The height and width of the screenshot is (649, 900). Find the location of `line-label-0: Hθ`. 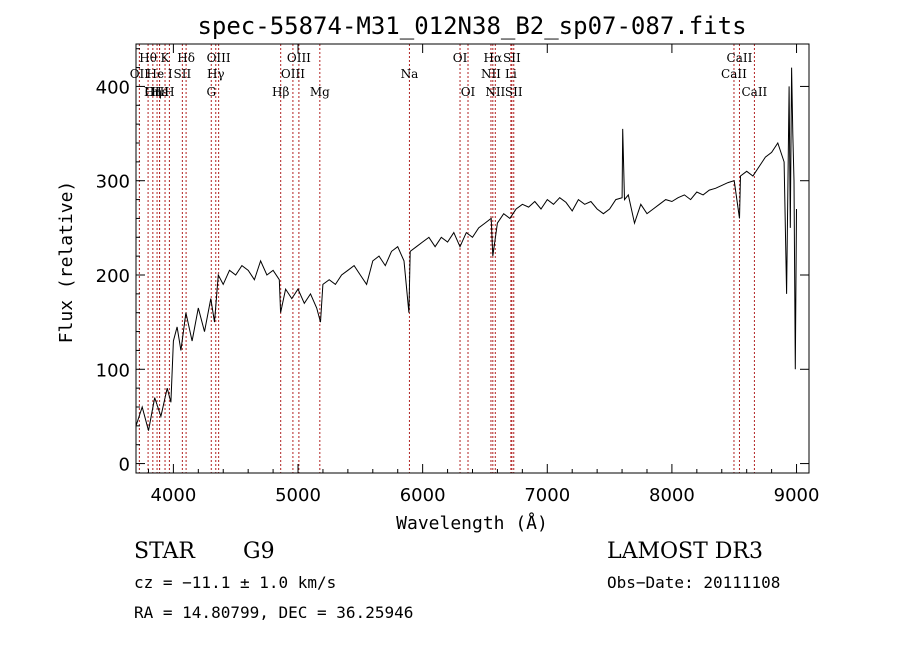

line-label-0: Hθ is located at coordinates (148, 58).